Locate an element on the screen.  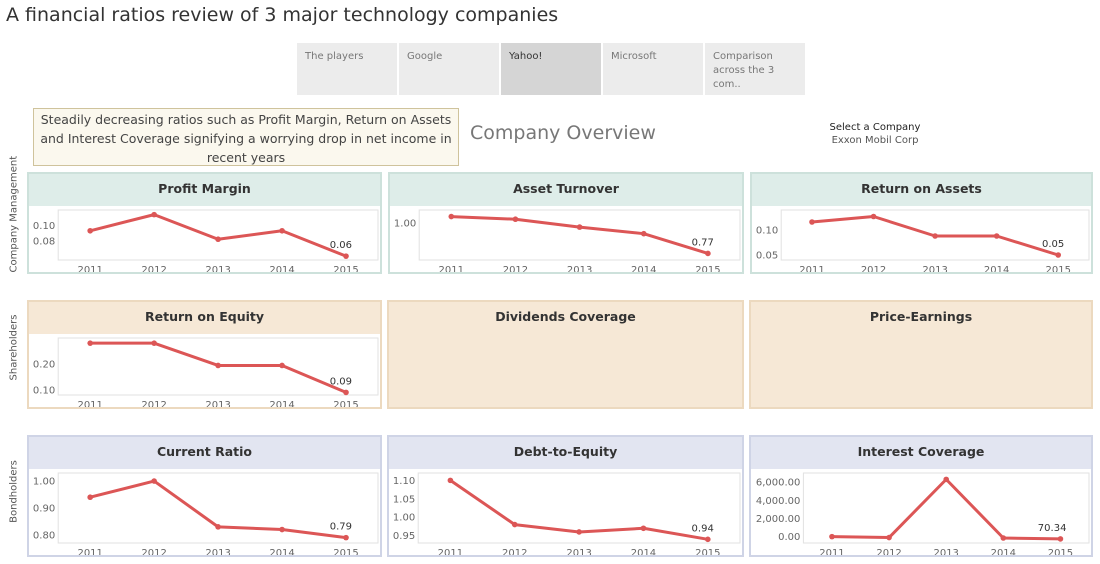
tab-the-players: The players is located at coordinates (347, 69).